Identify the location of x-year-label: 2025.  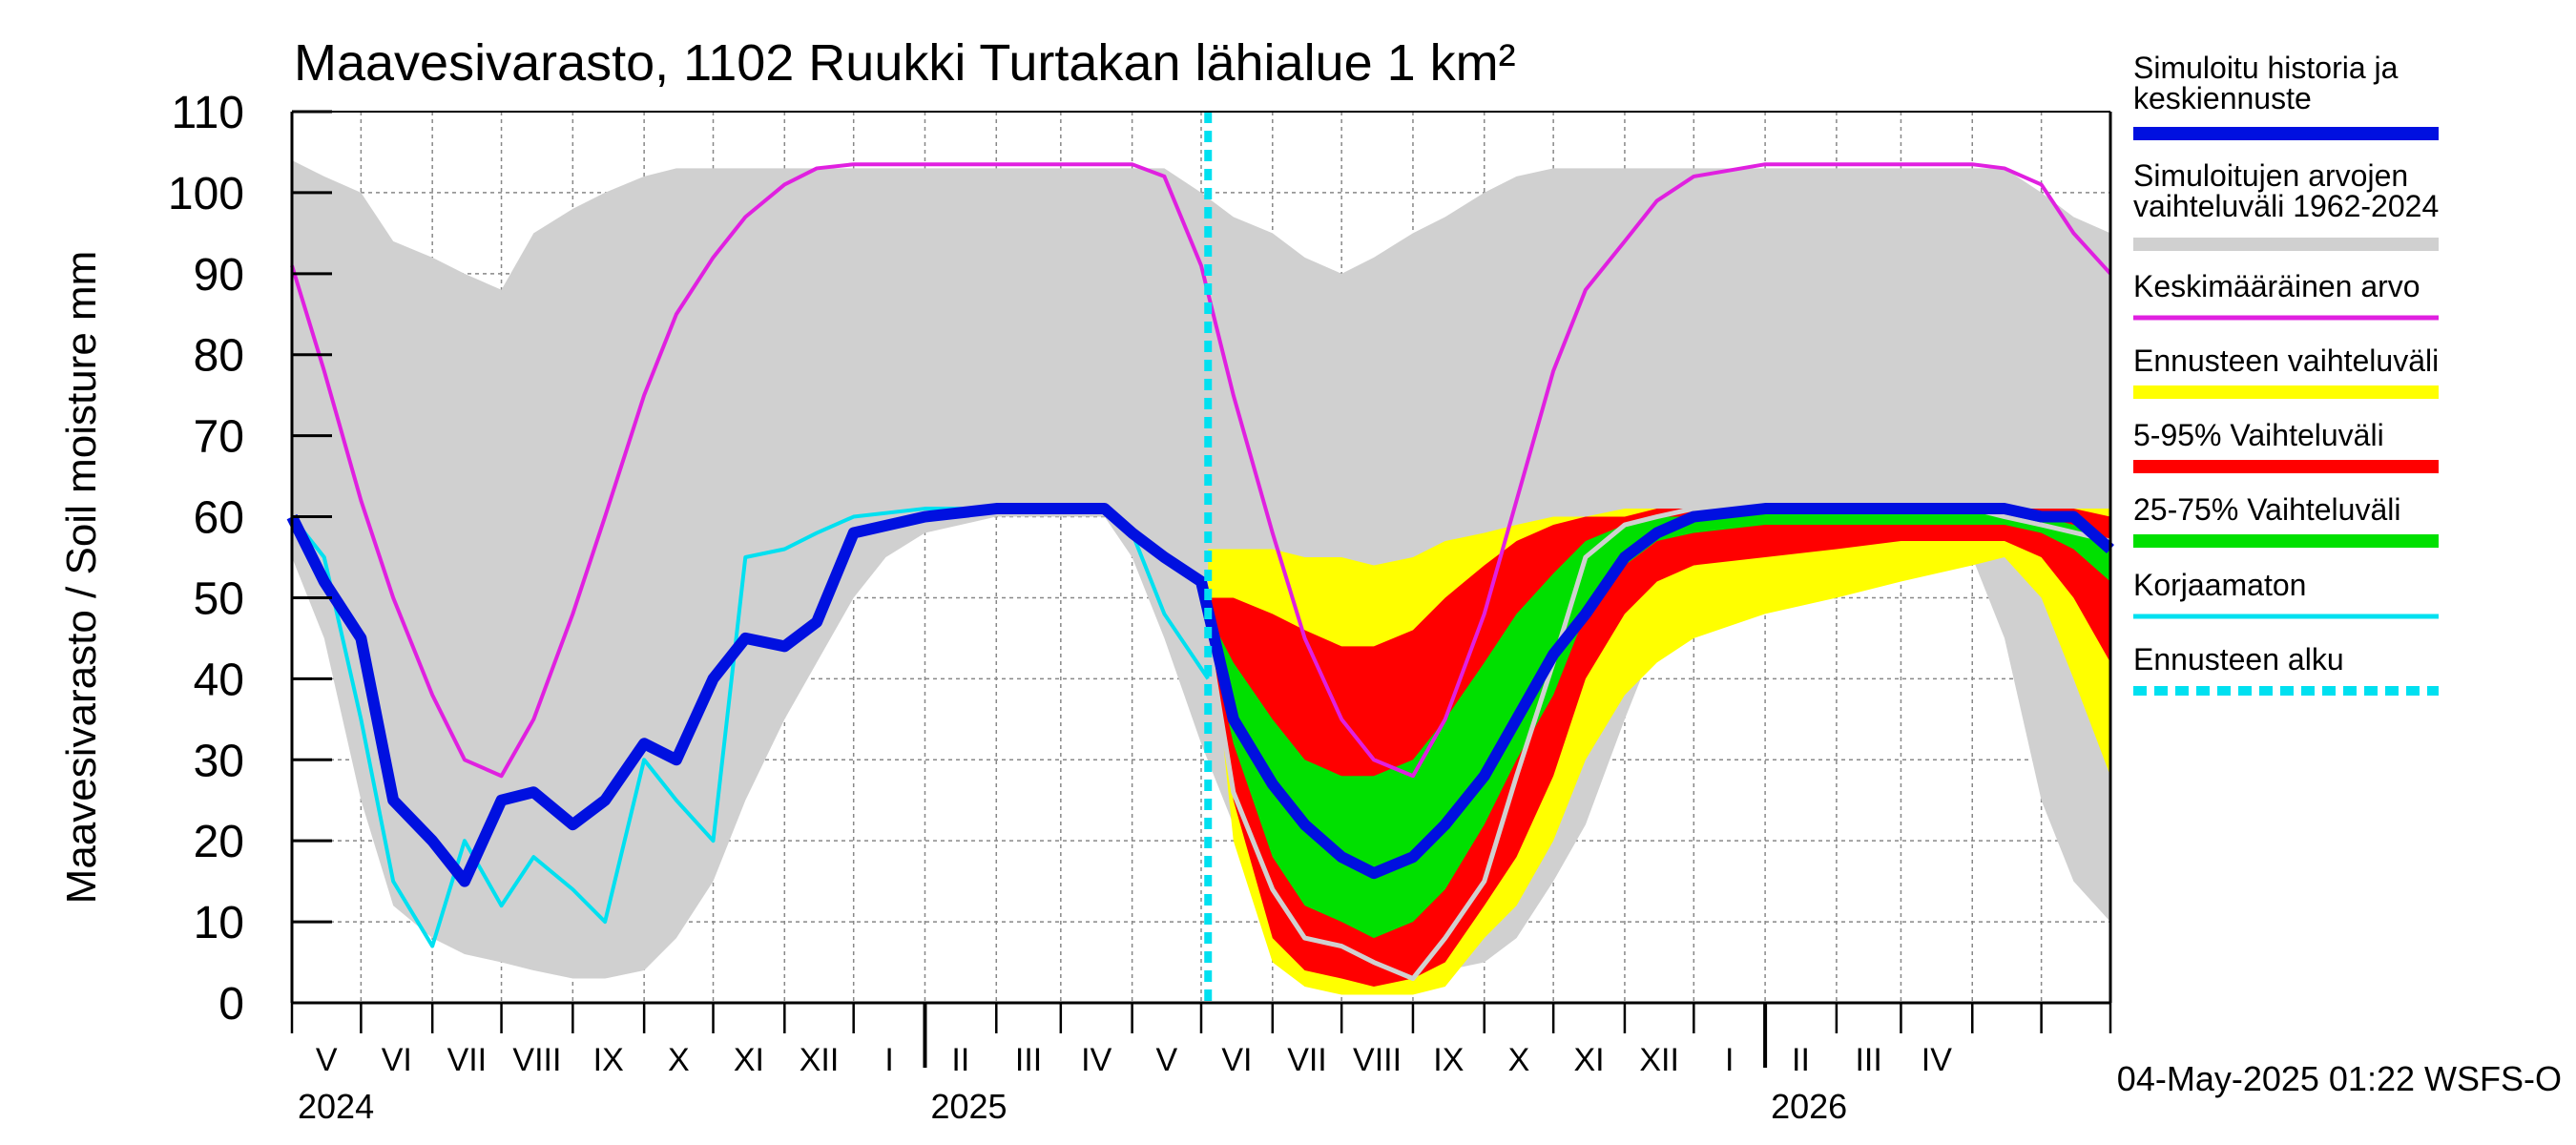
(968, 1107).